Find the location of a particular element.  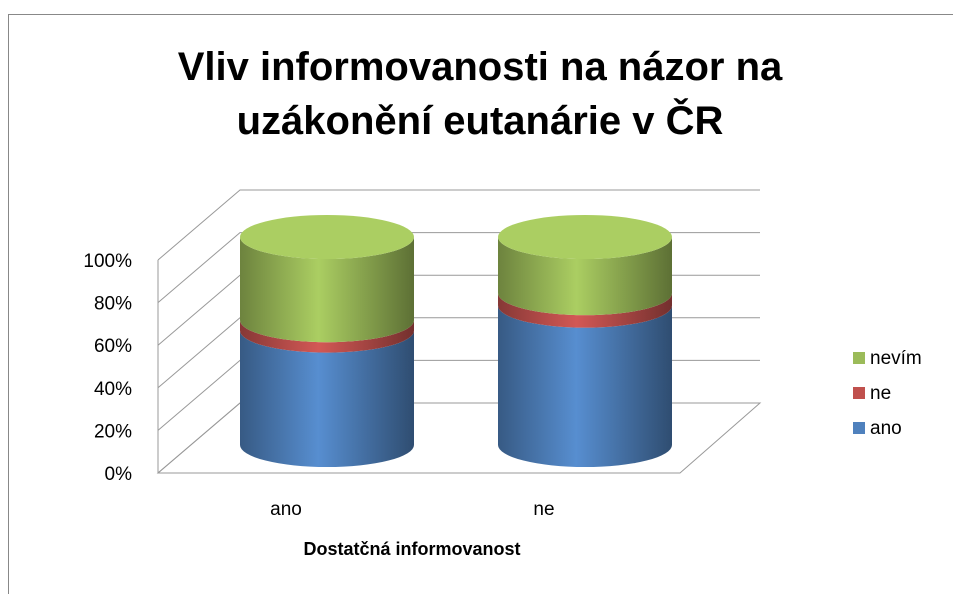

x-tick-label: ne is located at coordinates (543, 509).